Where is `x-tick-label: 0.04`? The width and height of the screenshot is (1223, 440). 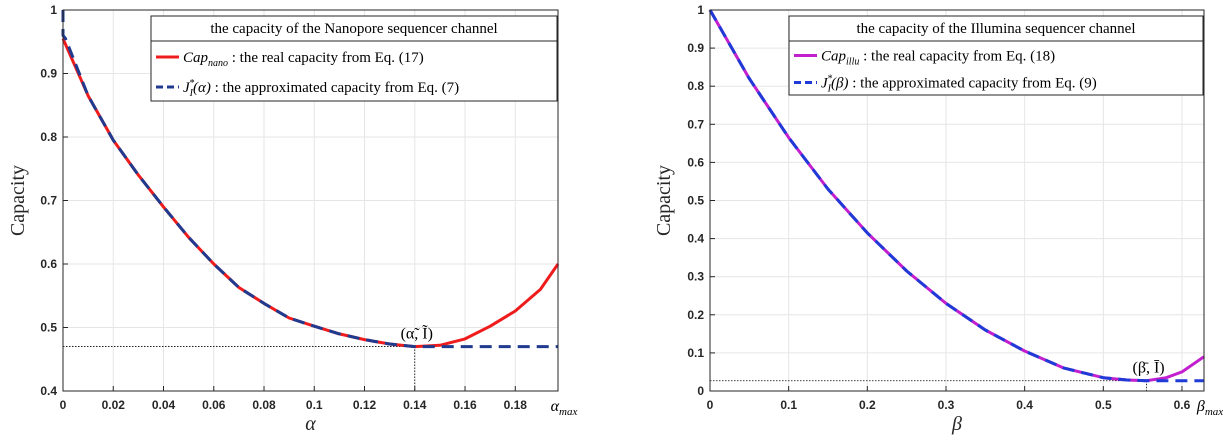
x-tick-label: 0.04 is located at coordinates (164, 405).